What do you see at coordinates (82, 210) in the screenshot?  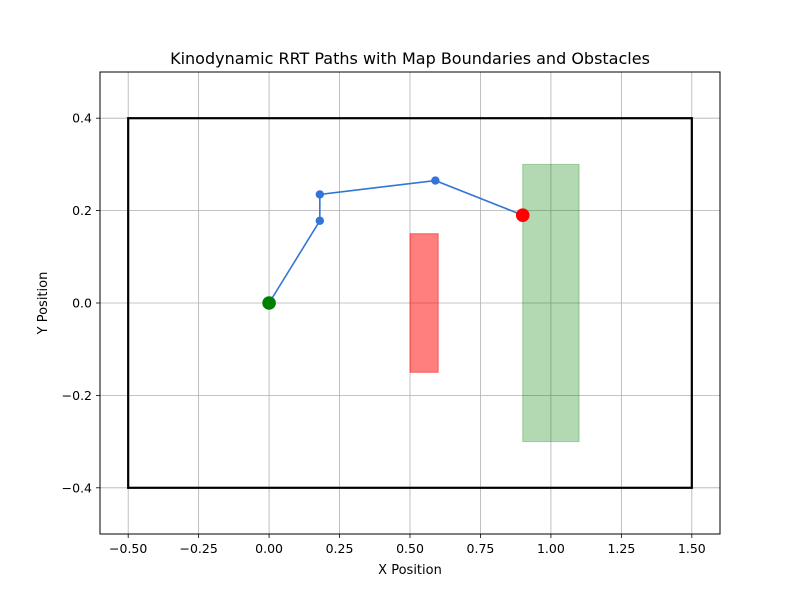 I see `y-tick-label: 0.2` at bounding box center [82, 210].